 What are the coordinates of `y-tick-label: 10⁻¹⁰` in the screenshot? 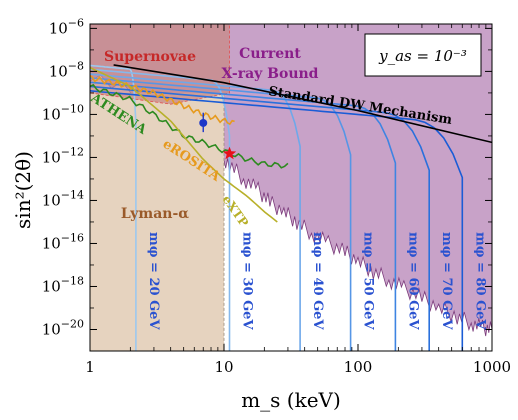 It's located at (63, 112).